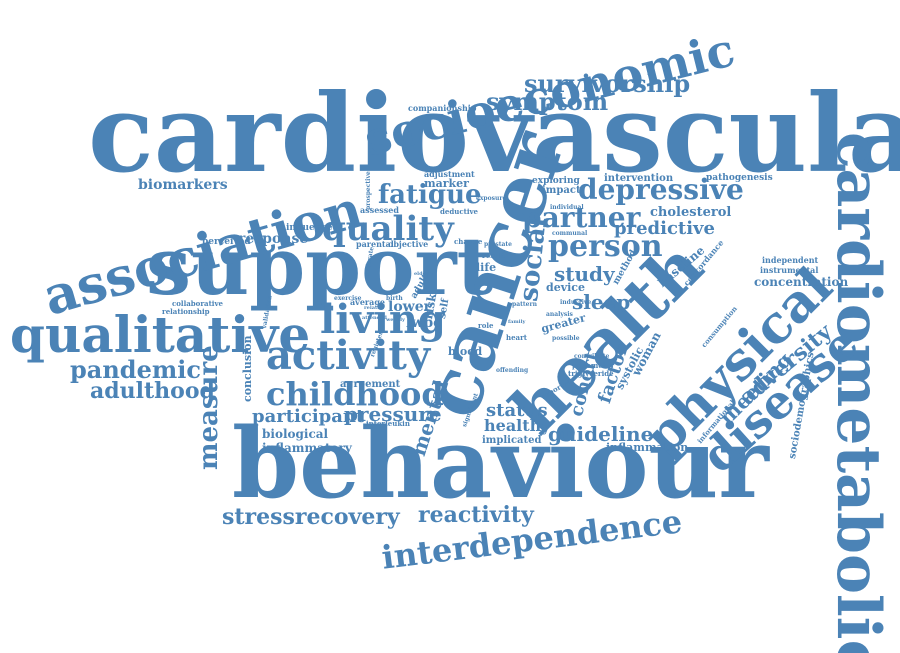  What do you see at coordinates (524, 304) in the screenshot?
I see `word-pattern: pattern` at bounding box center [524, 304].